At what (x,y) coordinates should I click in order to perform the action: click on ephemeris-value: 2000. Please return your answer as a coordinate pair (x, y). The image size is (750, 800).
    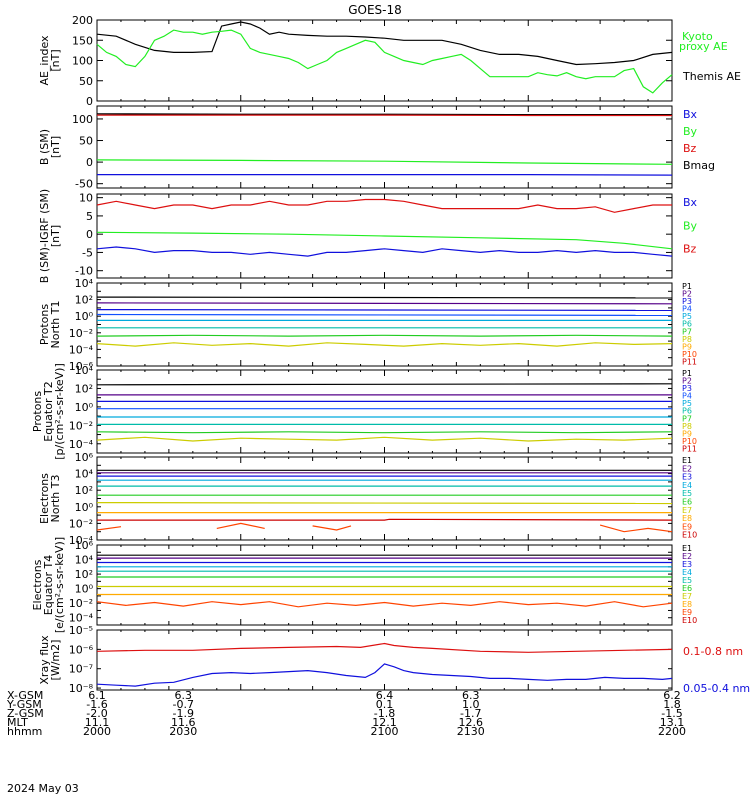
    Looking at the image, I should click on (97, 731).